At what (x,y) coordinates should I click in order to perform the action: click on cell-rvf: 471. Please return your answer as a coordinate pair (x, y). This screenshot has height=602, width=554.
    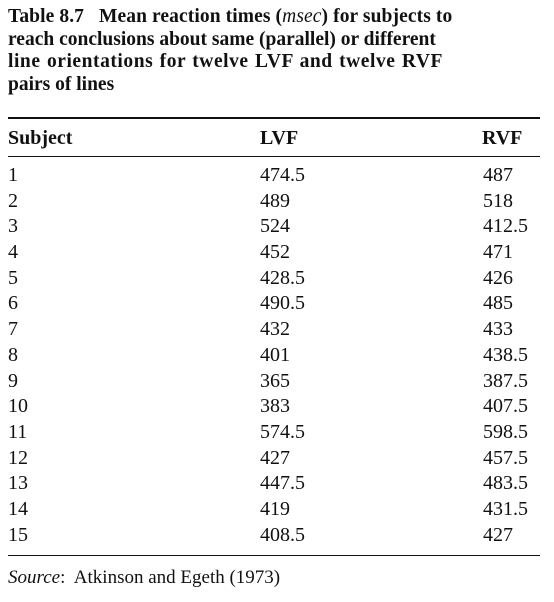
    Looking at the image, I should click on (498, 252).